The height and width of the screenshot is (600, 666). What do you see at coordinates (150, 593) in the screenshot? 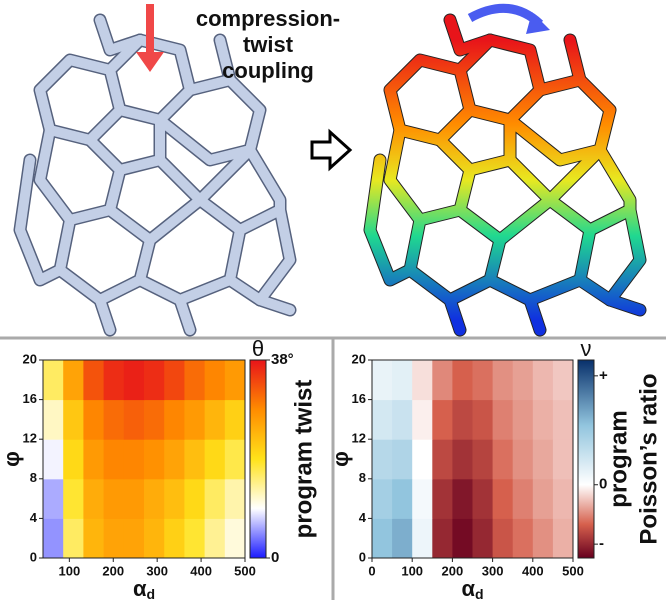
I see `x-axis-label-sub: d` at bounding box center [150, 593].